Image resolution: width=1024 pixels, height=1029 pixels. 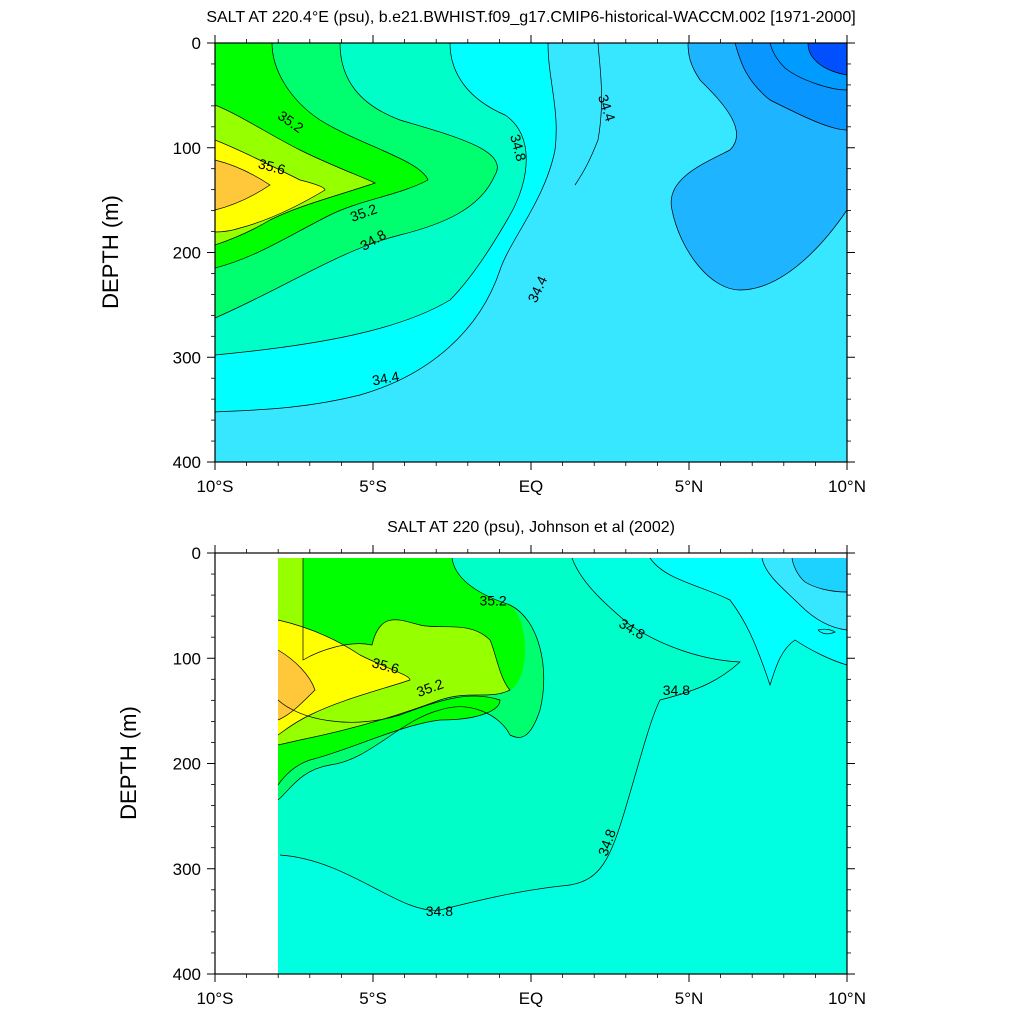 I want to click on top-contour-labels: 35.235.635.234.834.834.434.434.4, so click(x=438, y=241).